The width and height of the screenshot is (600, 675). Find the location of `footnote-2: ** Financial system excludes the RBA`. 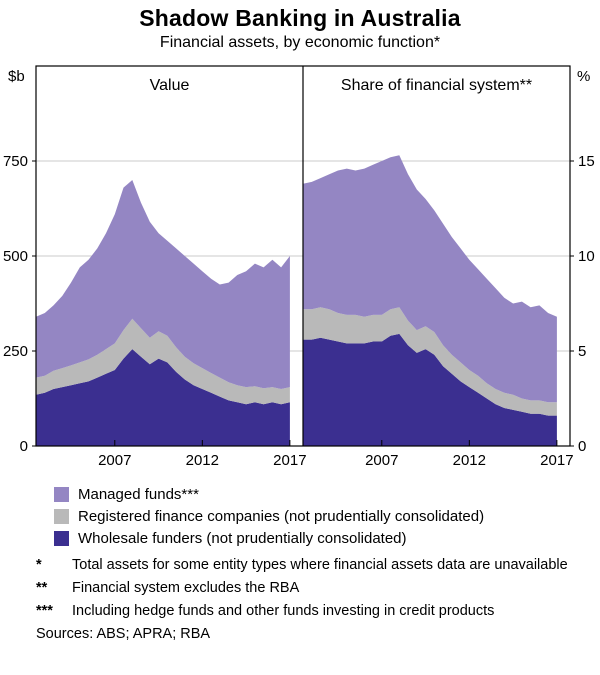

footnote-2: ** Financial system excludes the RBA is located at coordinates (305, 588).